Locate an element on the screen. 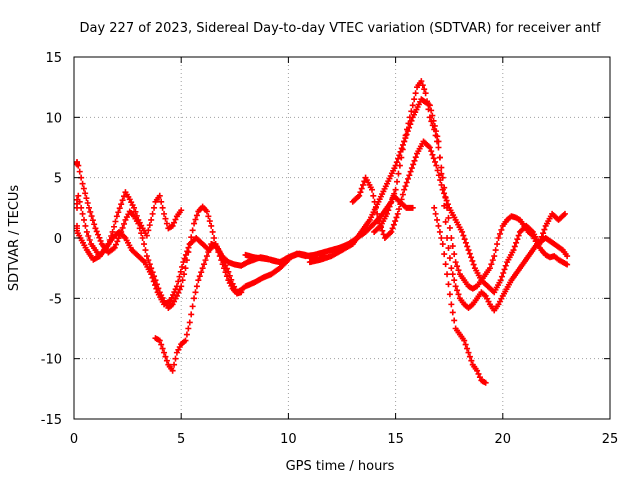  y-tick-label: 10 is located at coordinates (53, 118).